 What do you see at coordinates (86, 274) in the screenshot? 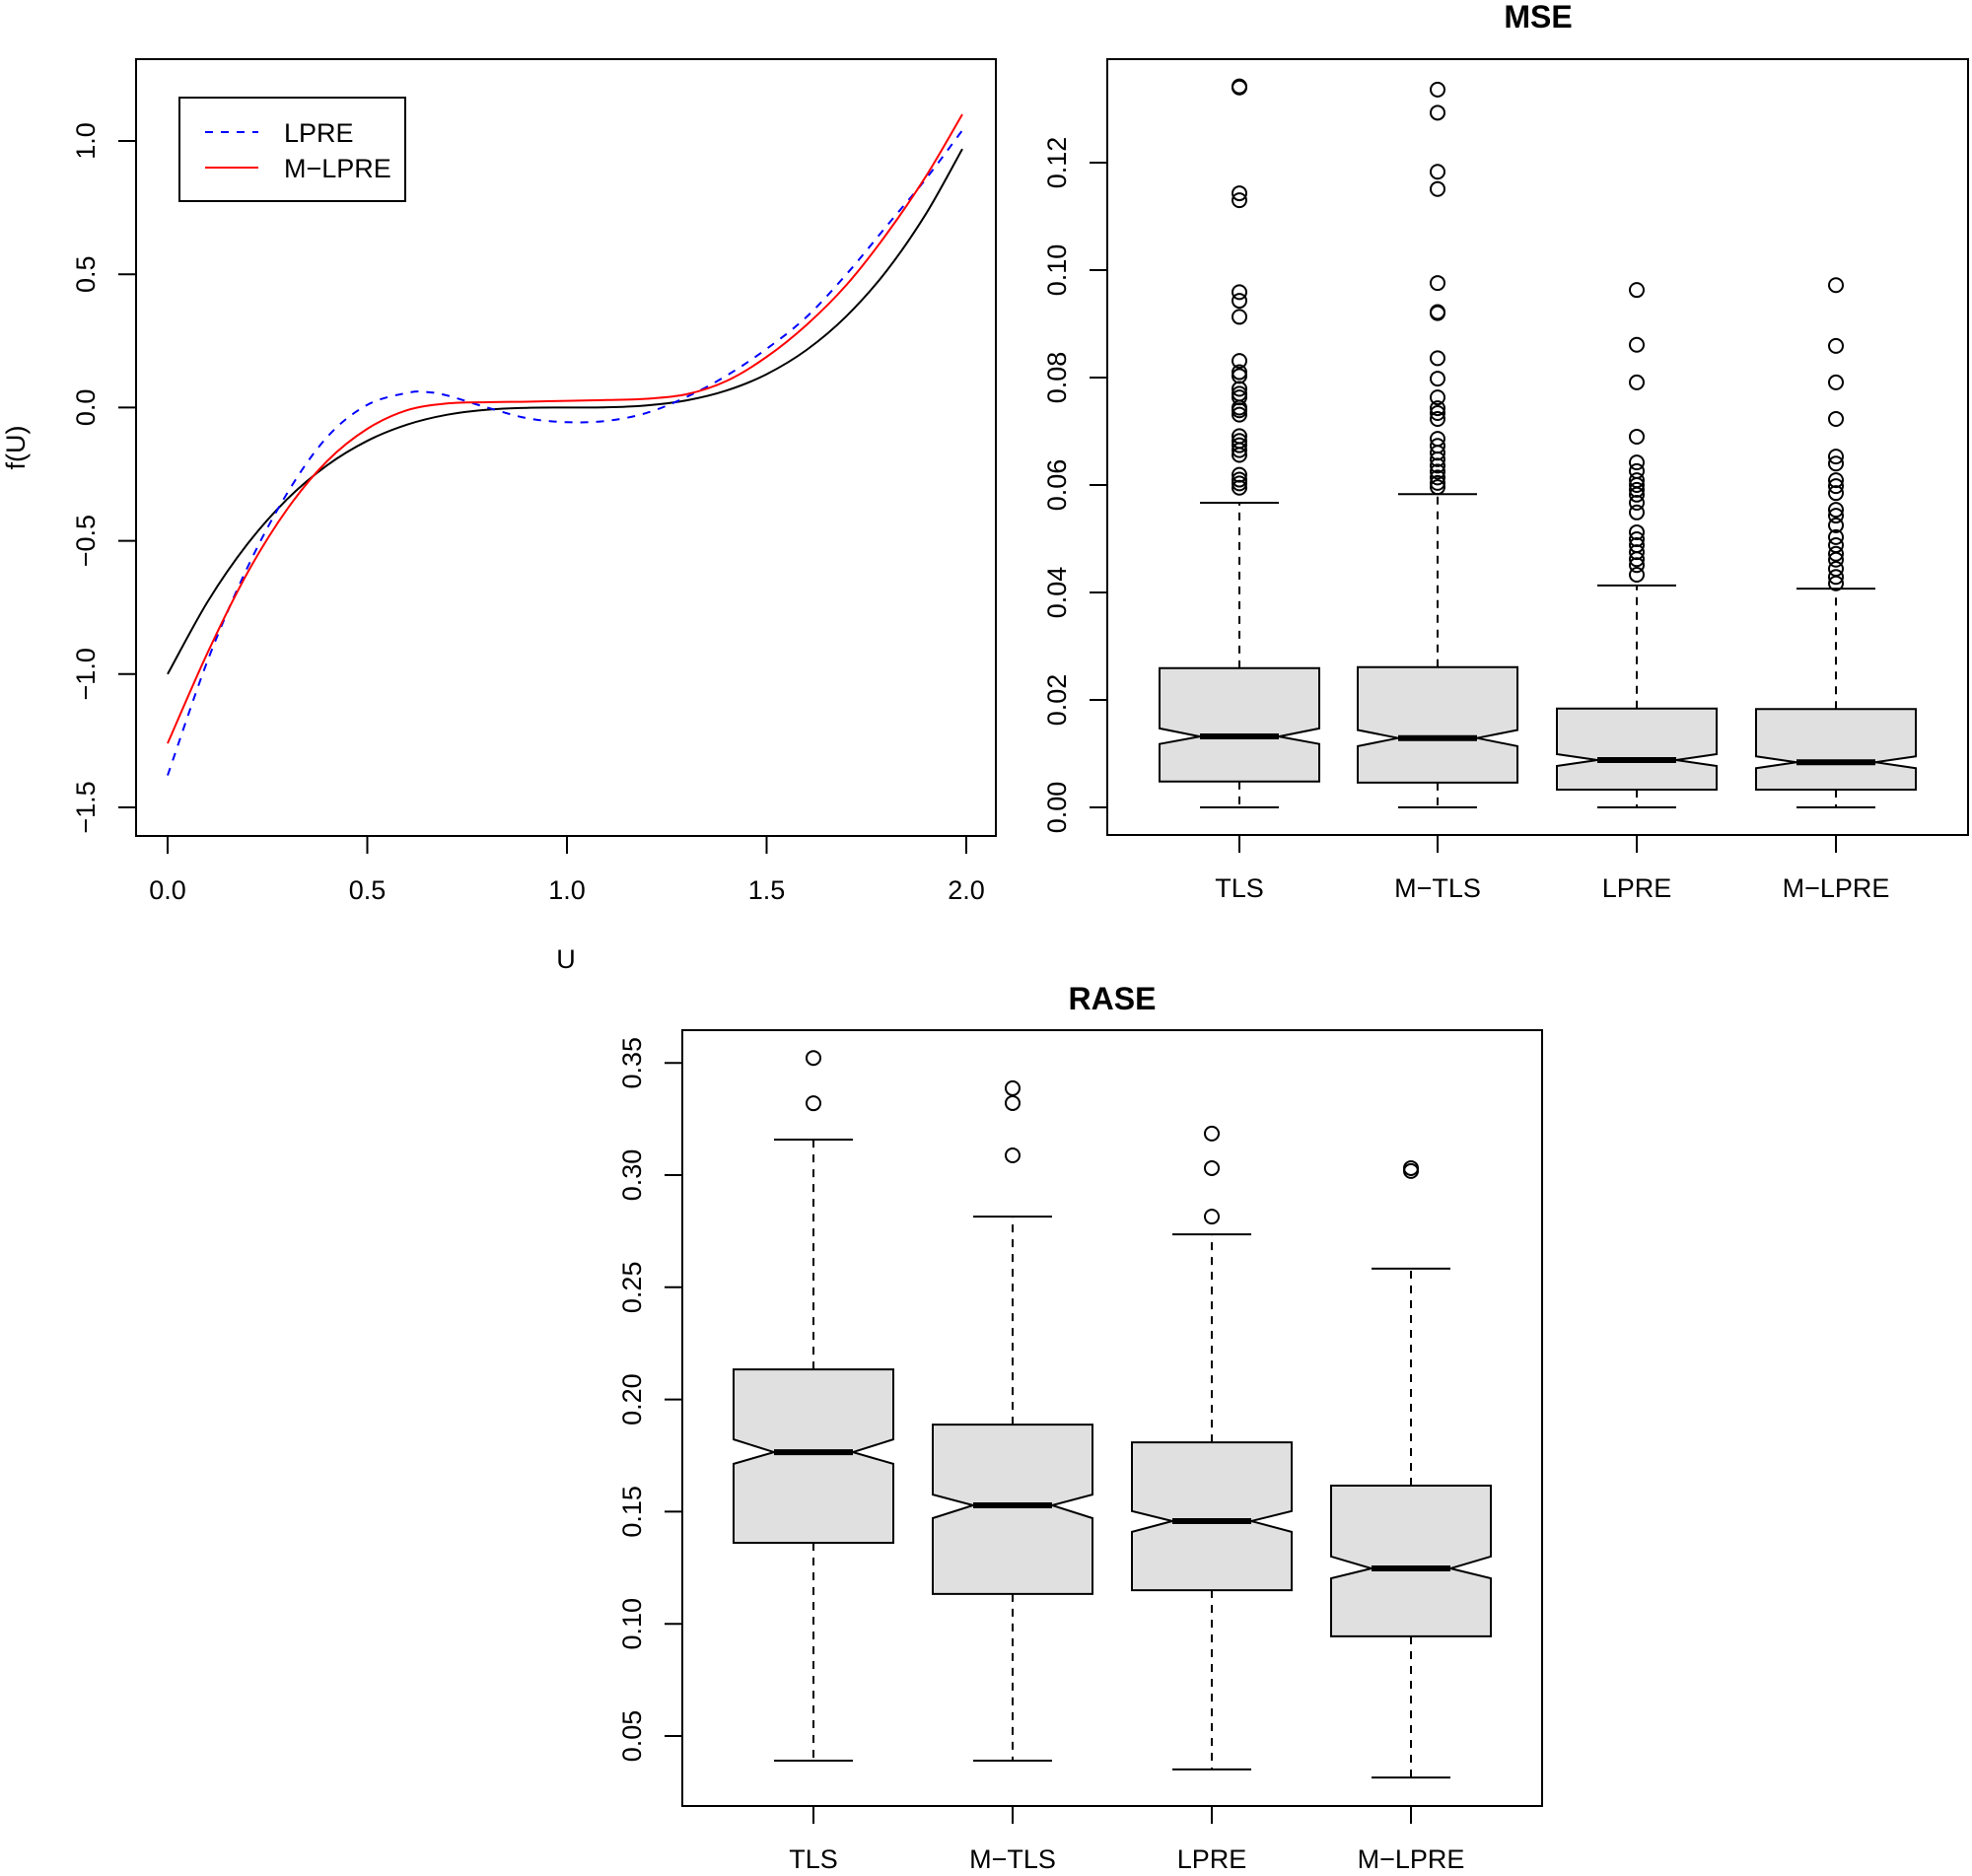
I see `y-tick-label: 0.5` at bounding box center [86, 274].